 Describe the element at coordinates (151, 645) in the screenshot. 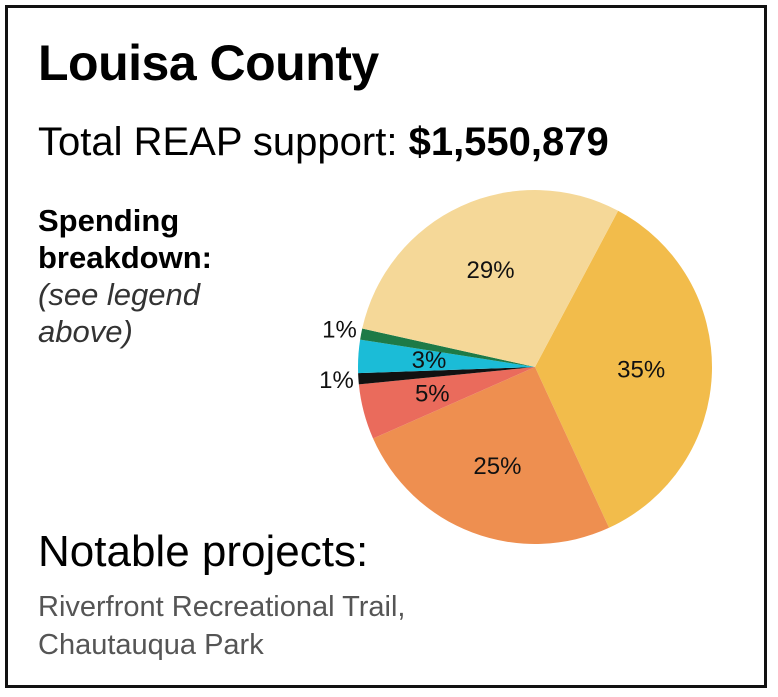

I see `project-item: Chautauqua Park` at that location.